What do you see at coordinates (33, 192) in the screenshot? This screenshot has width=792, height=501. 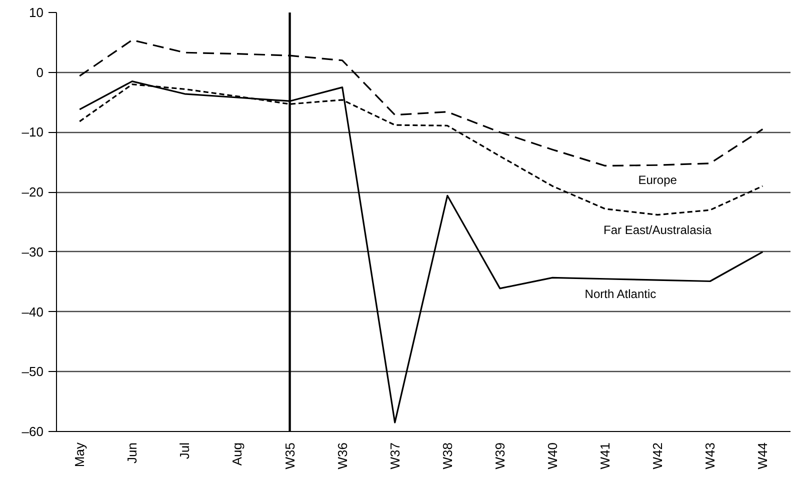 I see `y-tick-label: –20` at bounding box center [33, 192].